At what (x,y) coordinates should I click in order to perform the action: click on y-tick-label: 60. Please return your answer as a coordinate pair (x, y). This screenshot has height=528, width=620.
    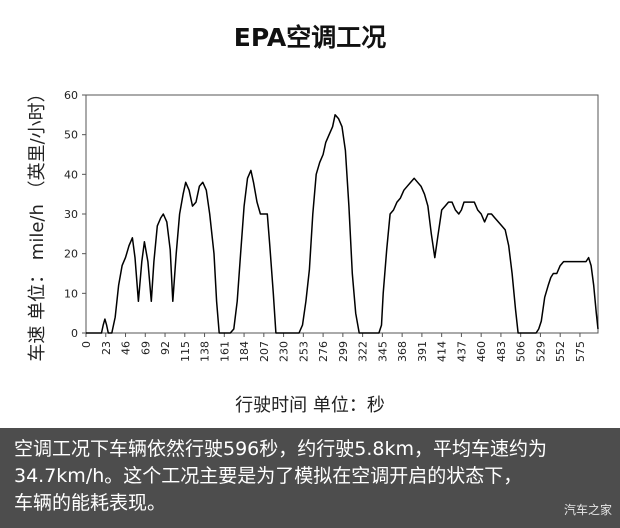
    Looking at the image, I should click on (71, 95).